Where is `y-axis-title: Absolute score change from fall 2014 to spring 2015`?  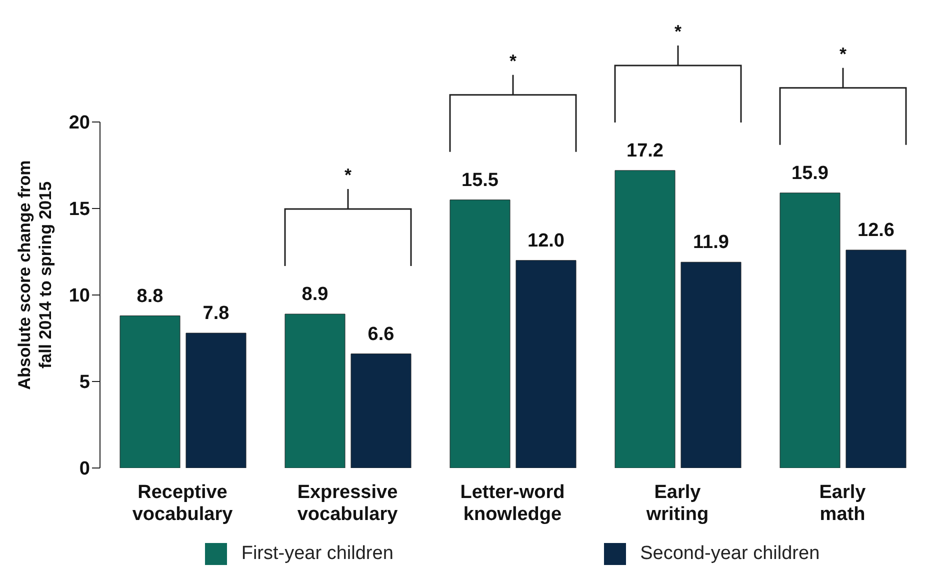
y-axis-title: Absolute score change from fall 2014 to spring 2015 is located at coordinates (35, 275).